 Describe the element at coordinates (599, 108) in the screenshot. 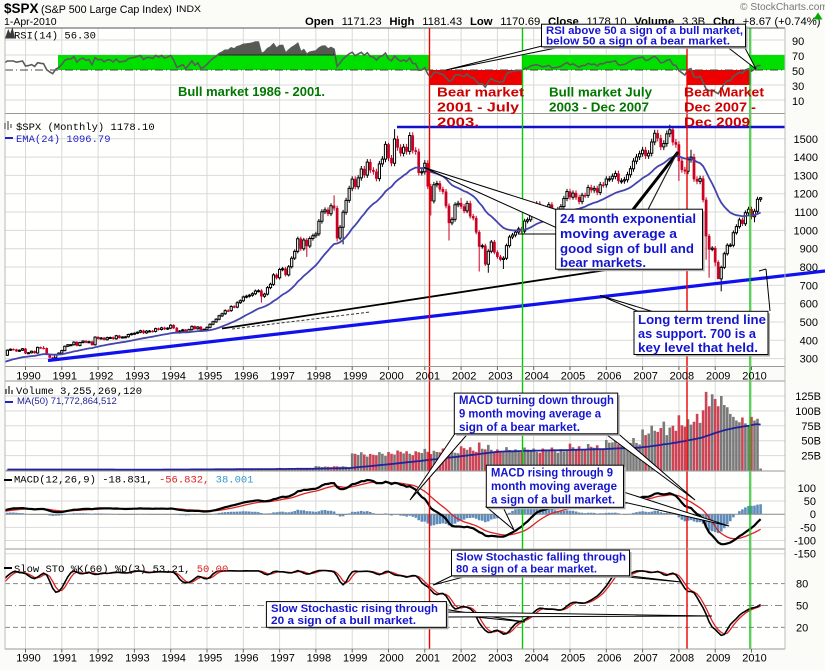

I see `svg-text: 2003 - Dec 2007` at that location.